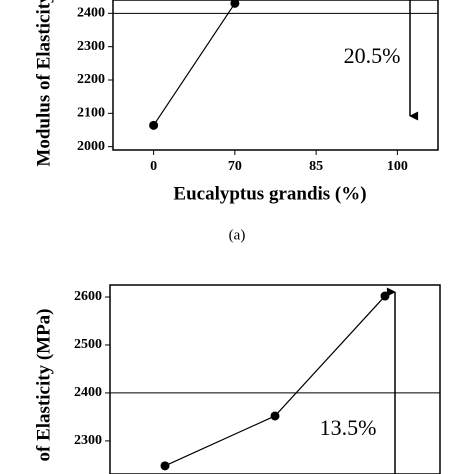  Describe the element at coordinates (372, 55) in the screenshot. I see `annotation: 20.5%` at that location.